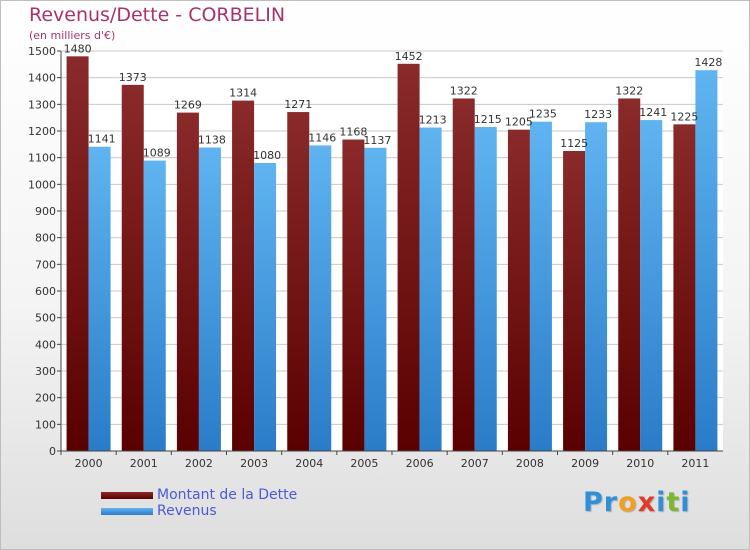 Image resolution: width=750 pixels, height=550 pixels. I want to click on logo-letter: t, so click(673, 502).